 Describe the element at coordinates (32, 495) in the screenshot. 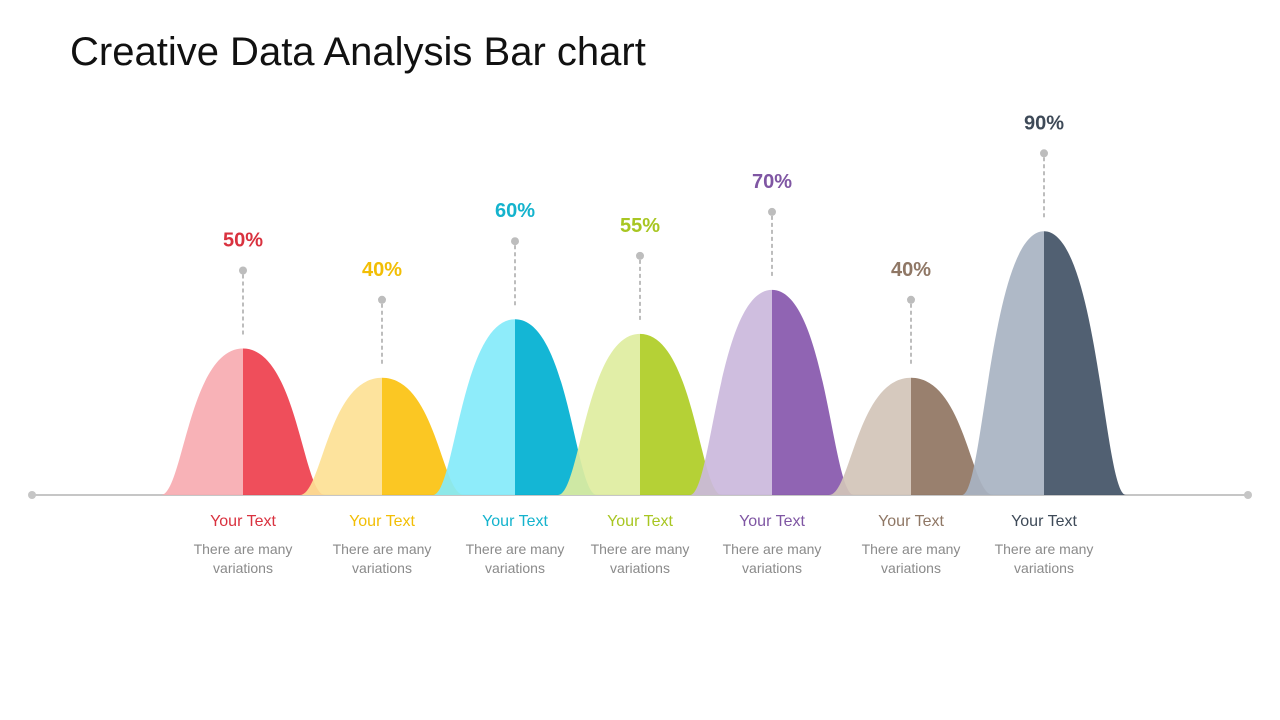

I see `axis-end-left` at that location.